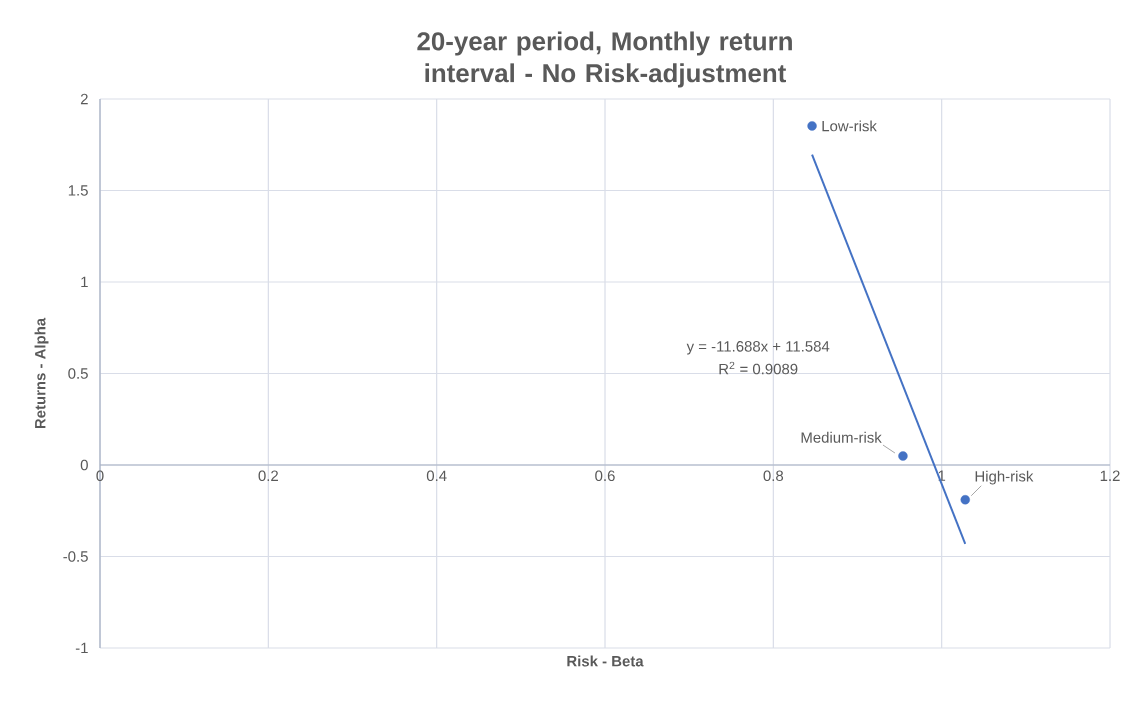 This screenshot has height=701, width=1148. I want to click on y-tick-label: 1.5, so click(78, 190).